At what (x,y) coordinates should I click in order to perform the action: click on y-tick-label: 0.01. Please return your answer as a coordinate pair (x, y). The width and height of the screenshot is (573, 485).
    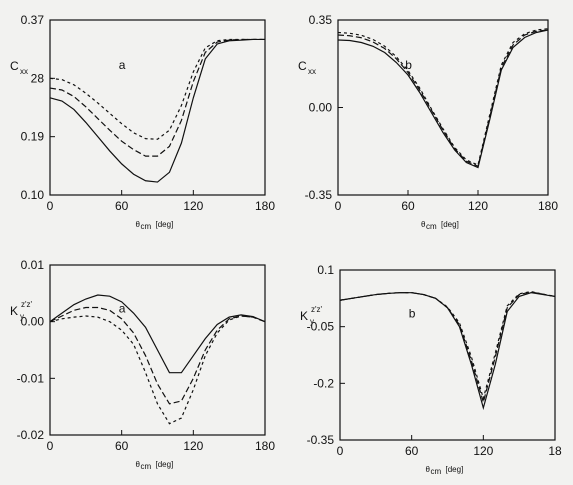
    Looking at the image, I should click on (33, 265).